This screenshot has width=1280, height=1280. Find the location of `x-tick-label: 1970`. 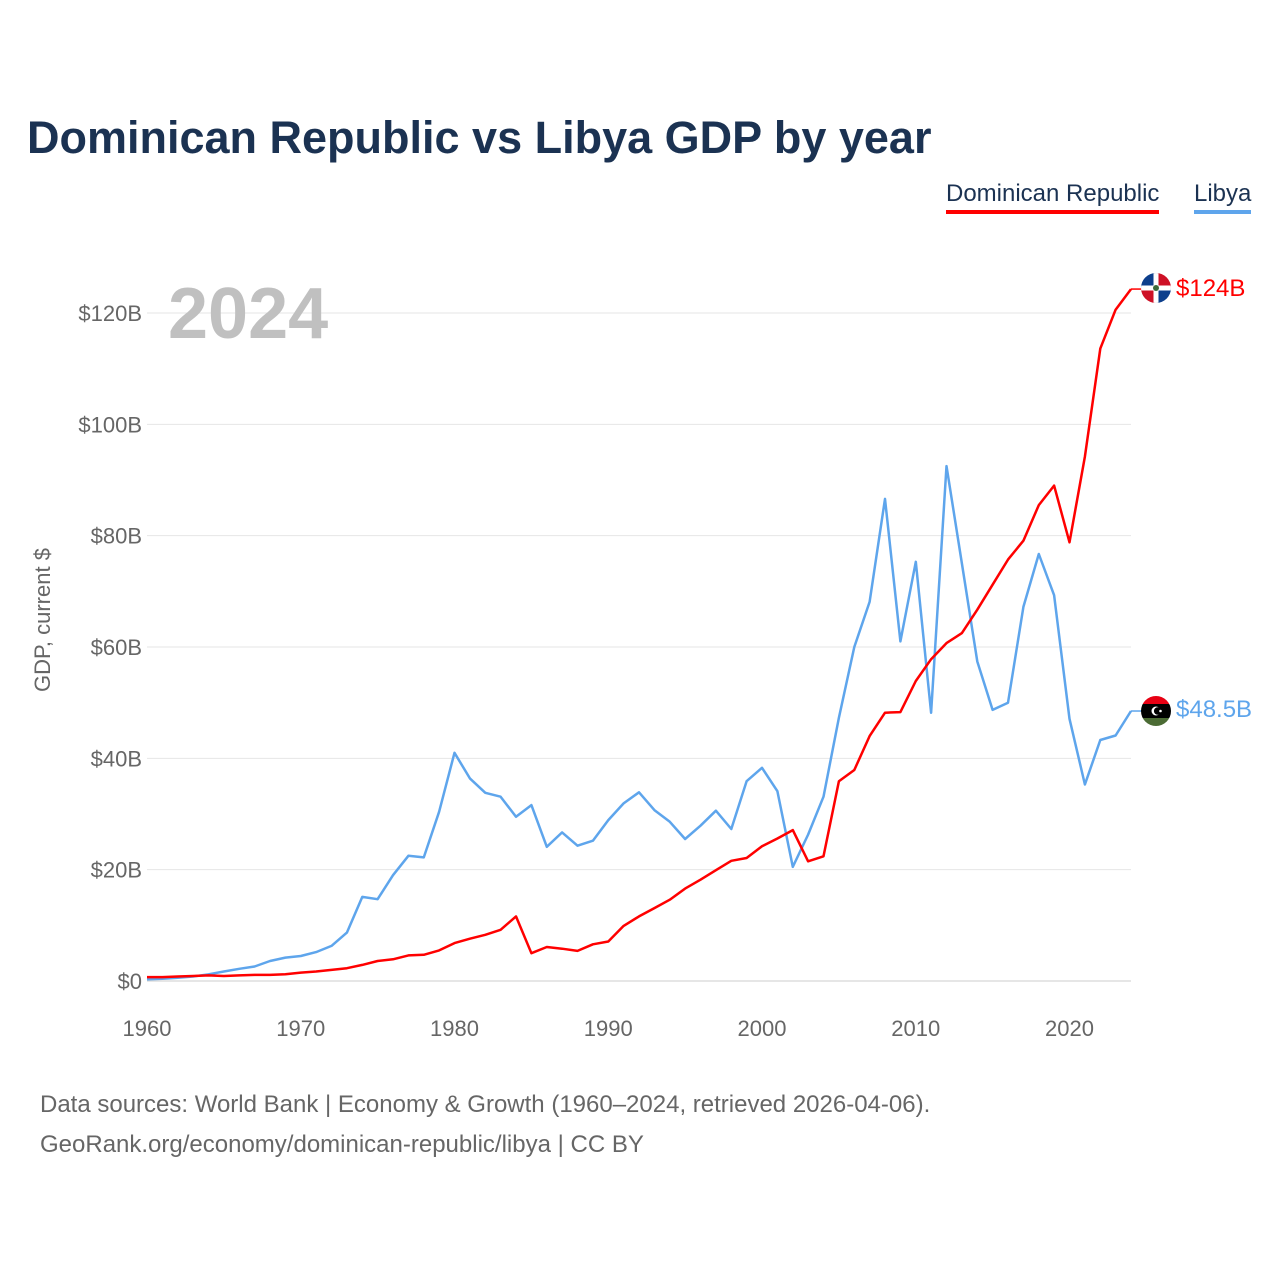

x-tick-label: 1970 is located at coordinates (300, 1028).